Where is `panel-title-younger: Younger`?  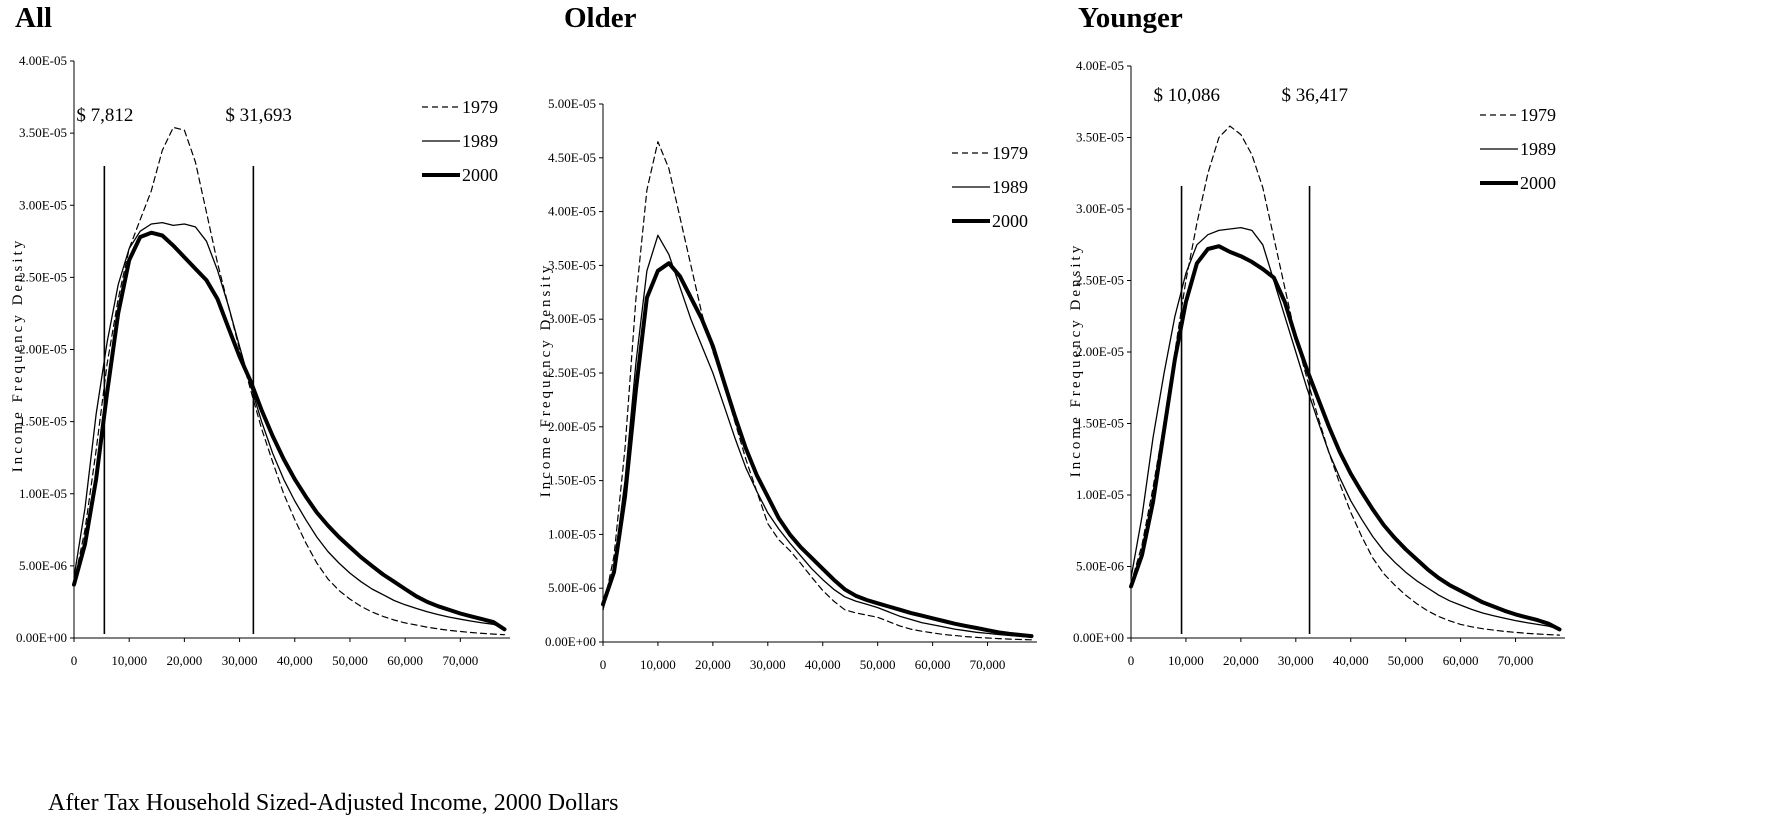
panel-title-younger: Younger is located at coordinates (1130, 18).